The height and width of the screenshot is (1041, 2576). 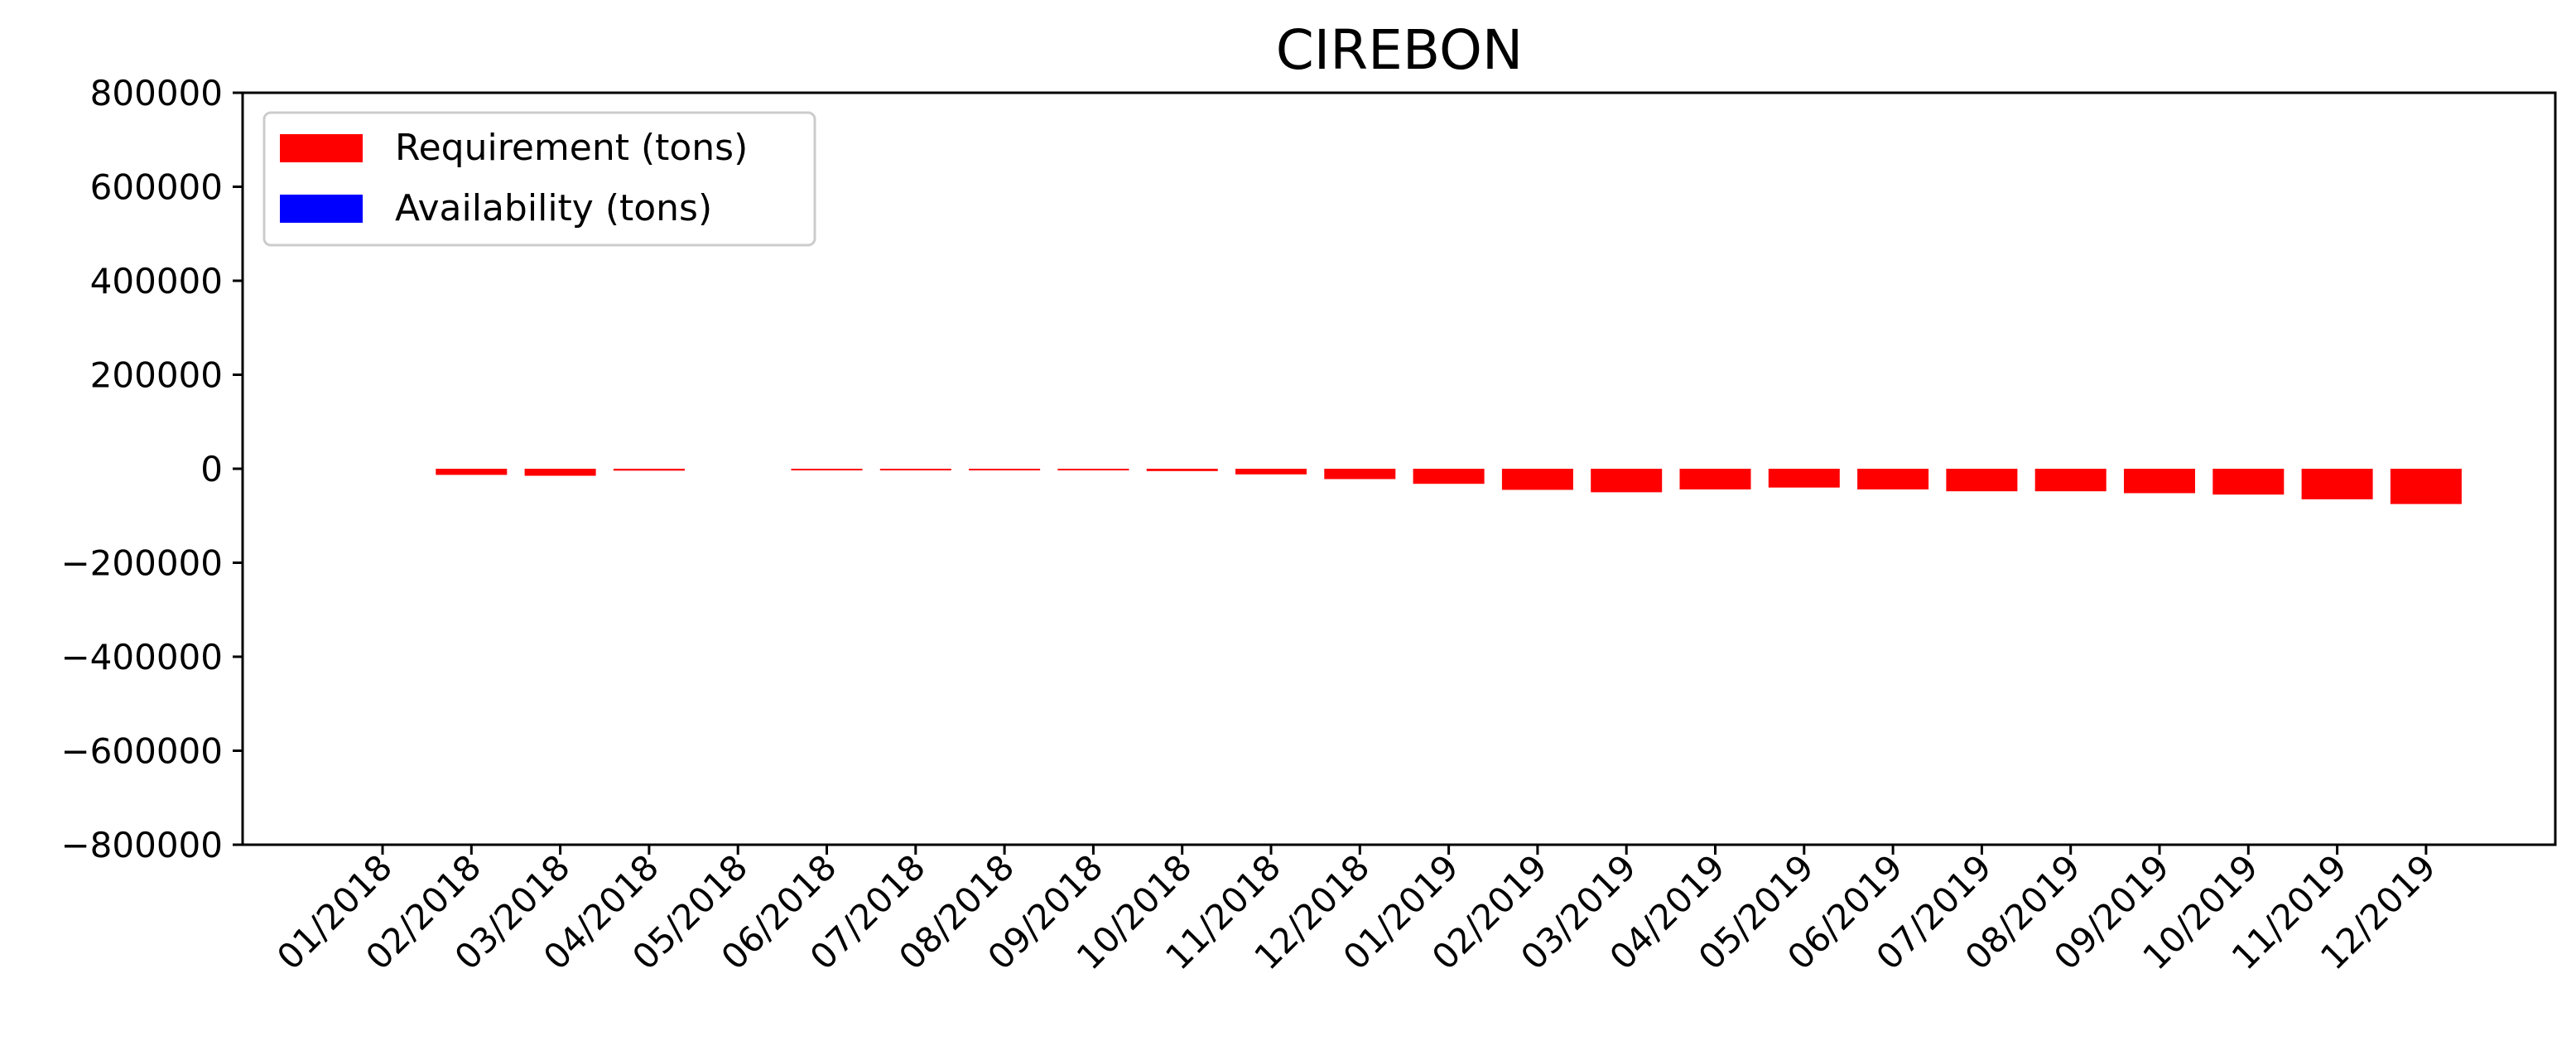 I want to click on legend-box, so click(x=539, y=179).